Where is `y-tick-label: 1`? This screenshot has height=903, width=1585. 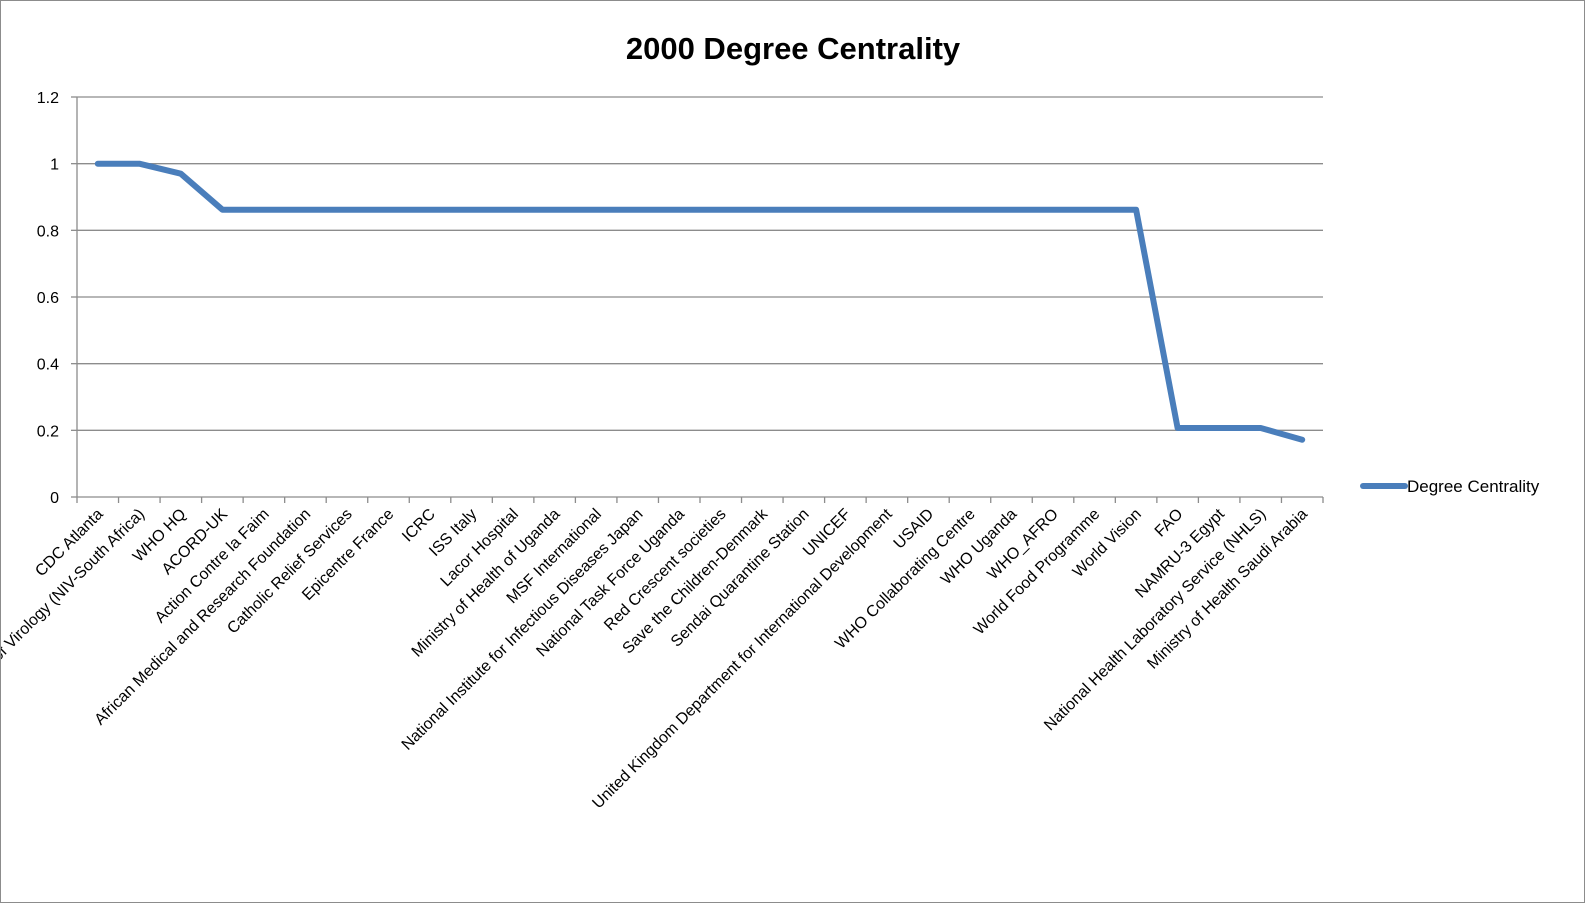 y-tick-label: 1 is located at coordinates (54, 165).